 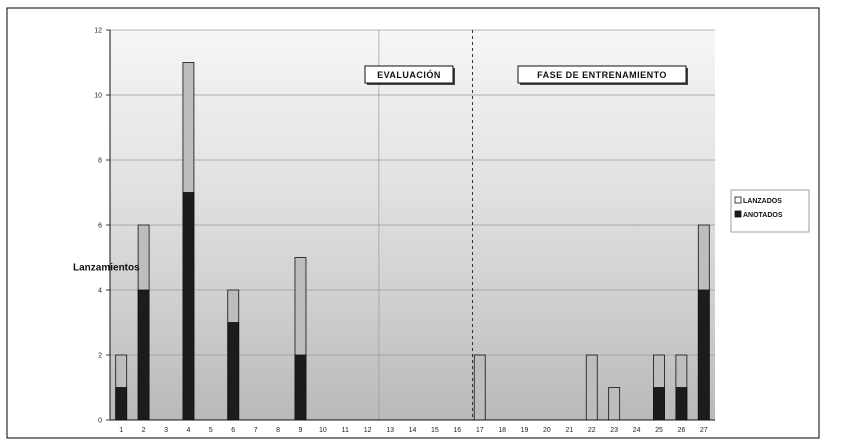 I want to click on annotation-fase-entrenamiento-box, so click(x=602, y=74).